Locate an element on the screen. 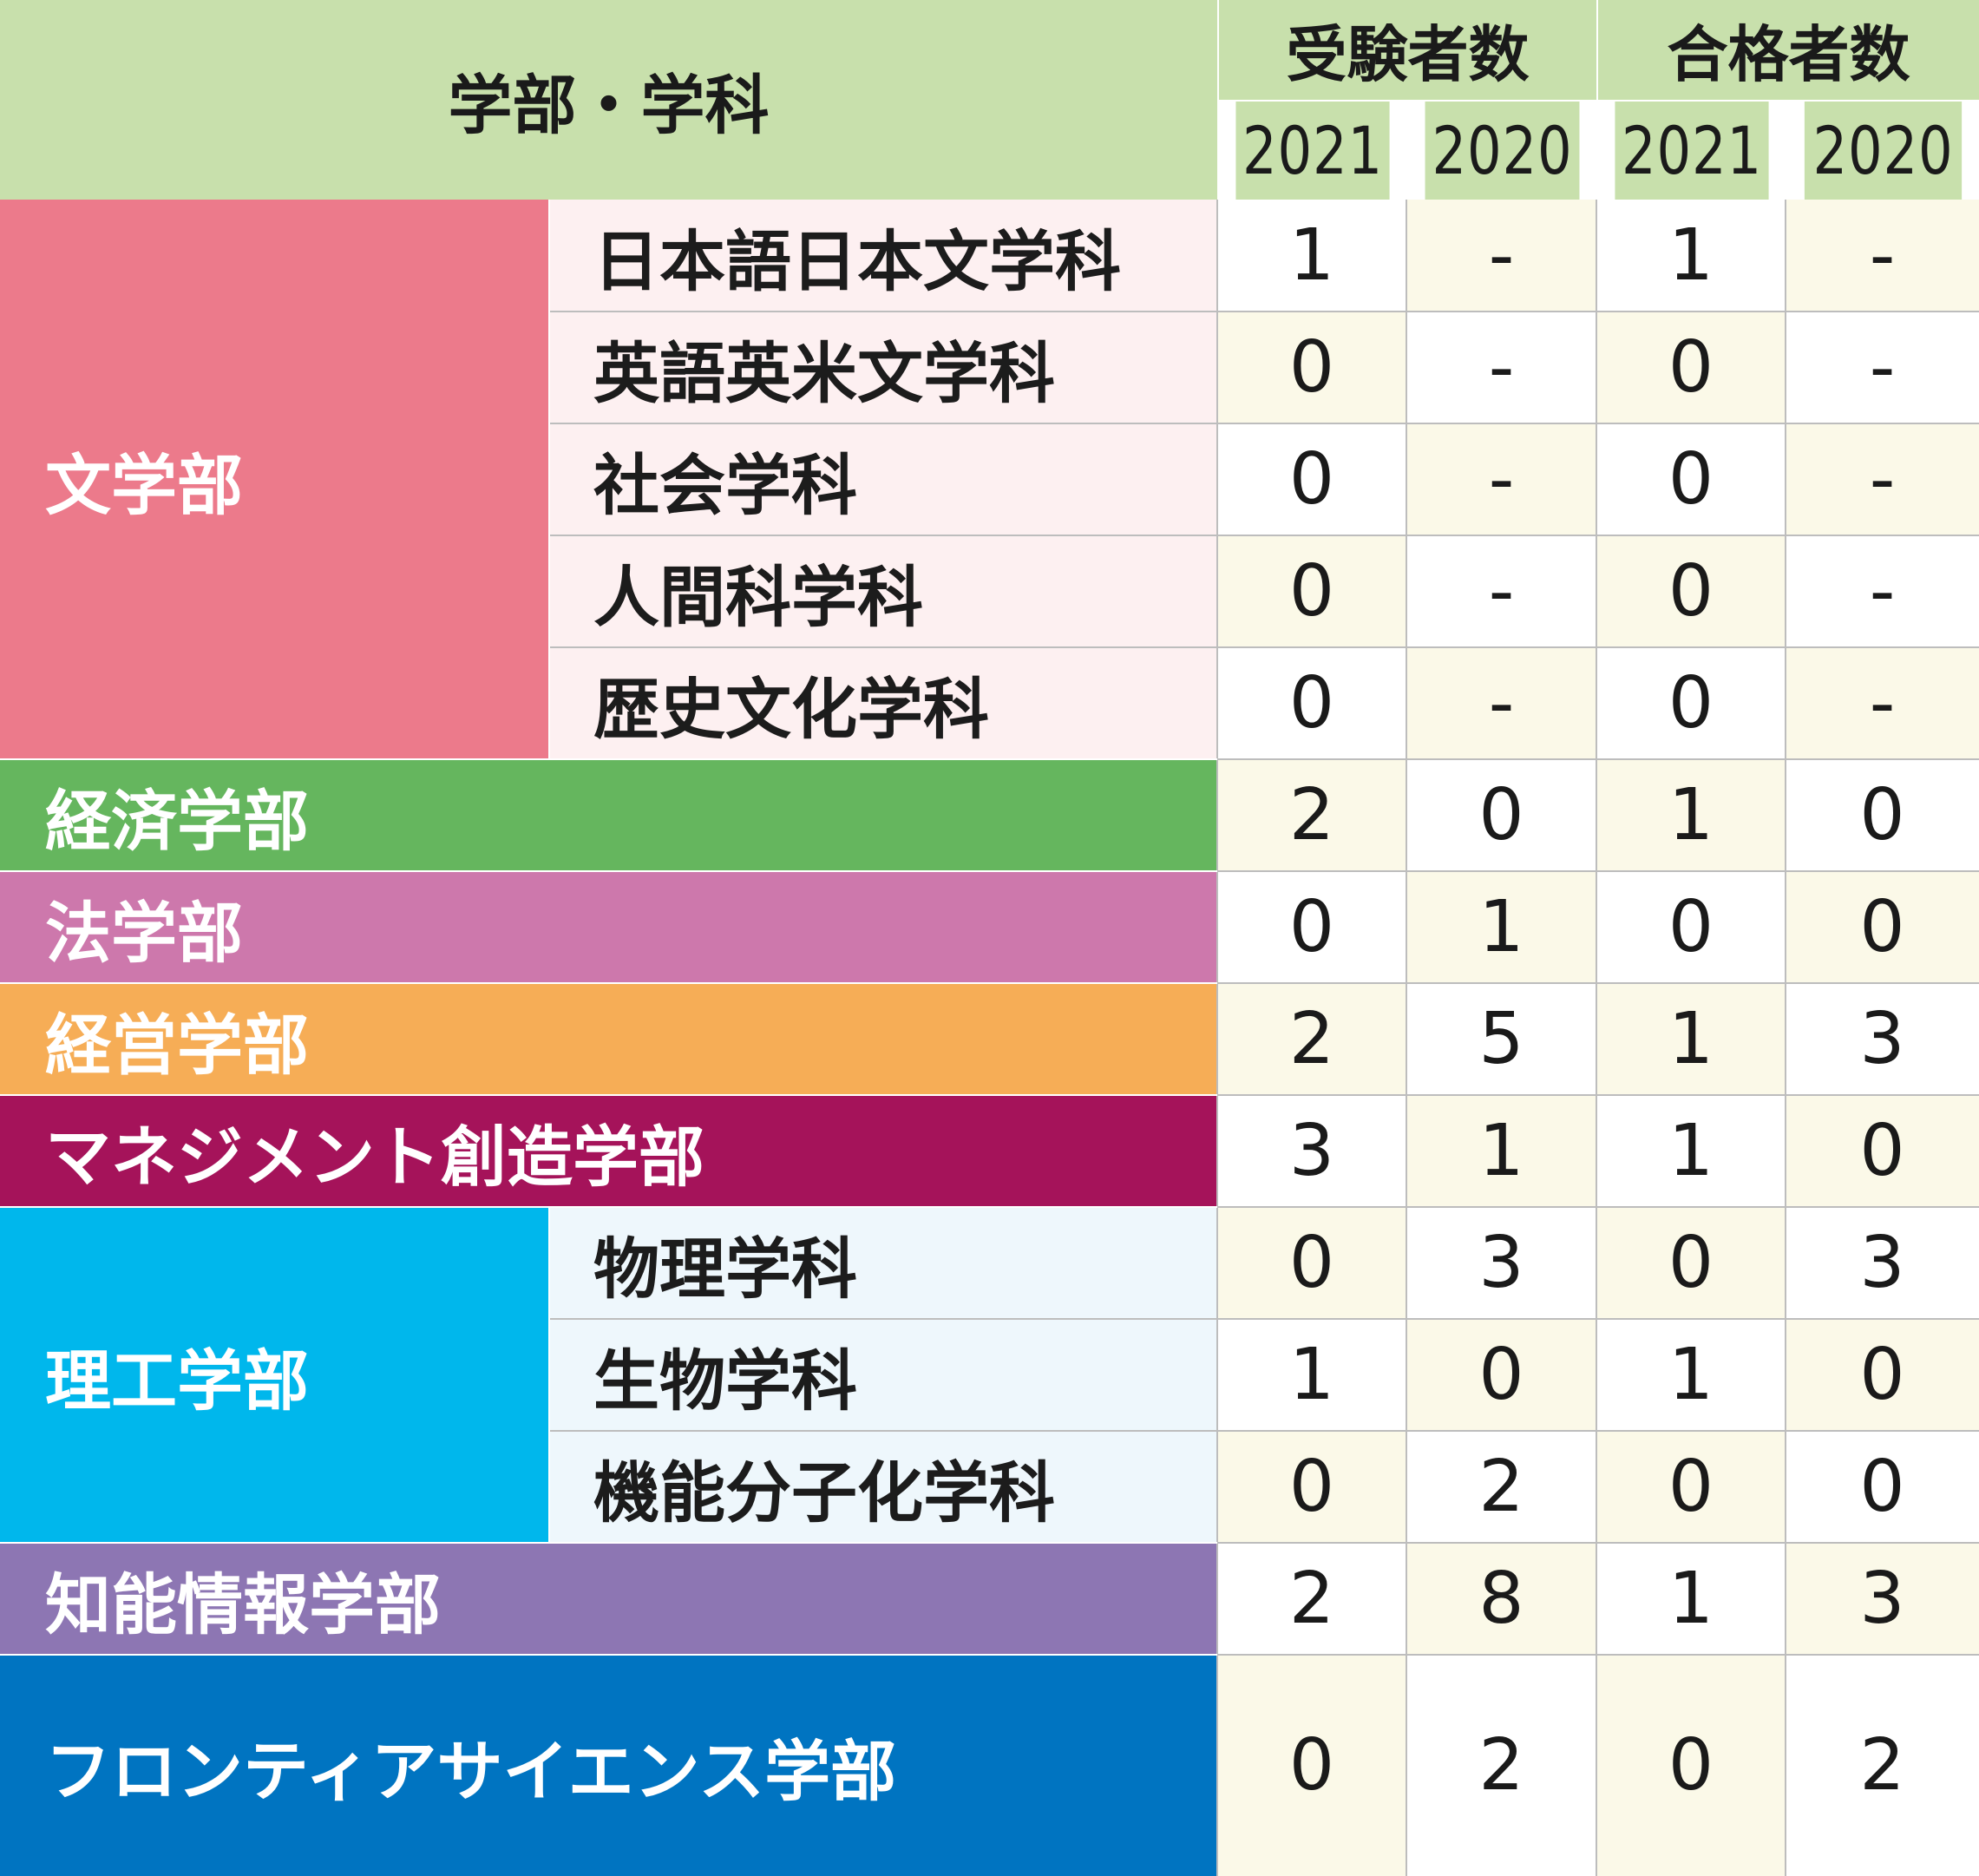 This screenshot has height=1876, width=1979. department-name: 機能分子化学科 is located at coordinates (883, 1487).